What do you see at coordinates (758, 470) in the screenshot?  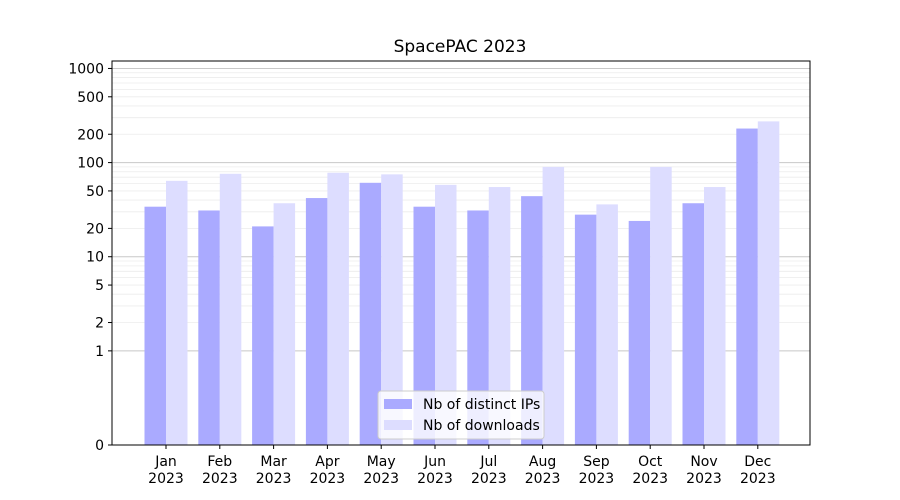 I see `x-tick-label: Dec 2023` at bounding box center [758, 470].